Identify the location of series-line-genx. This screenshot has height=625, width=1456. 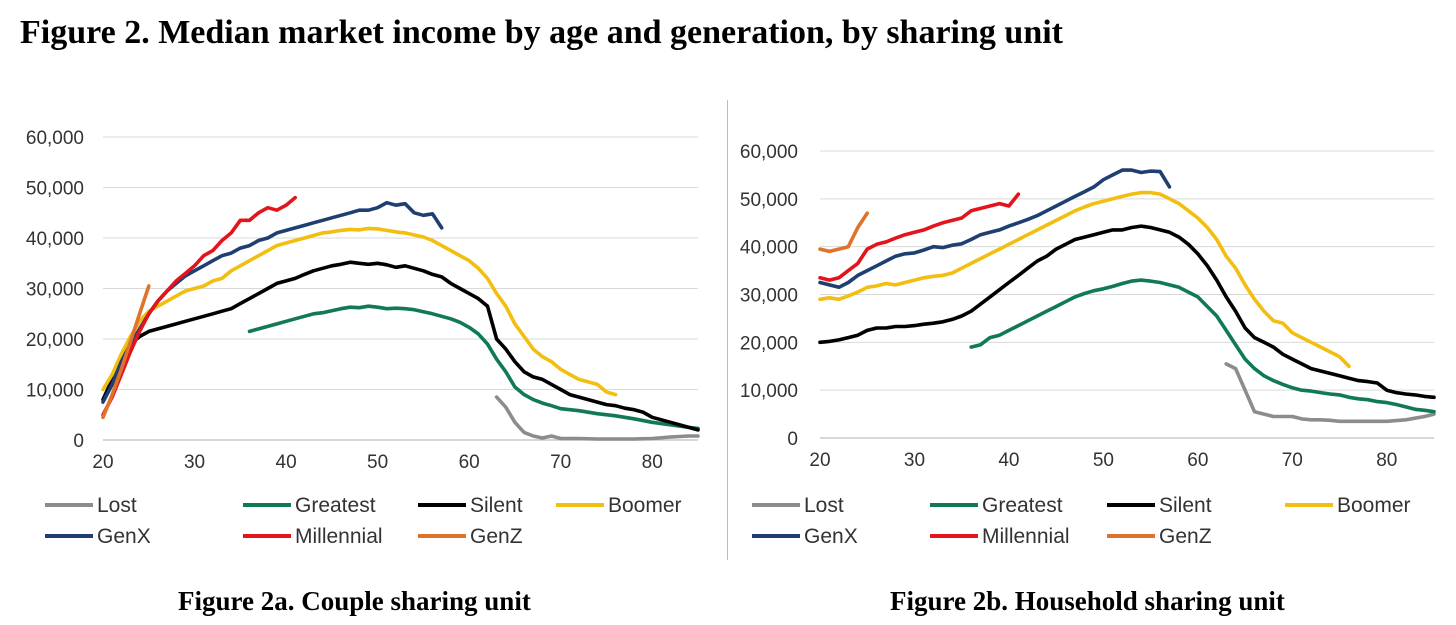
(995, 229).